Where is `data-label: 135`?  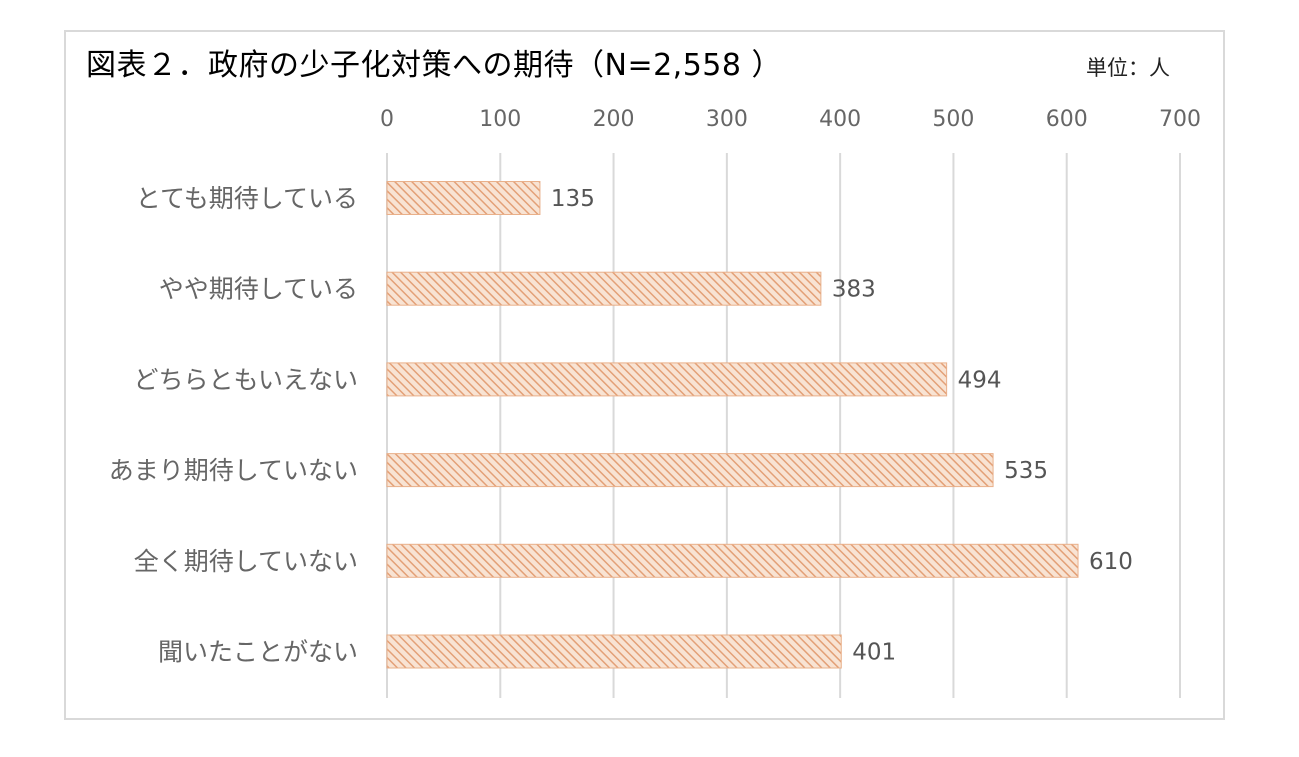
data-label: 135 is located at coordinates (573, 199).